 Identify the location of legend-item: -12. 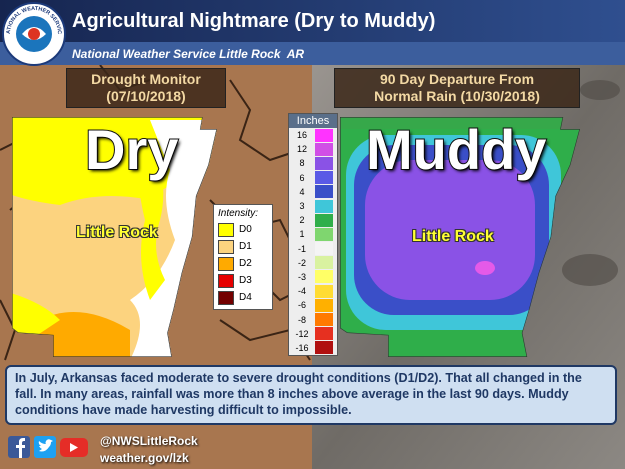
(313, 334).